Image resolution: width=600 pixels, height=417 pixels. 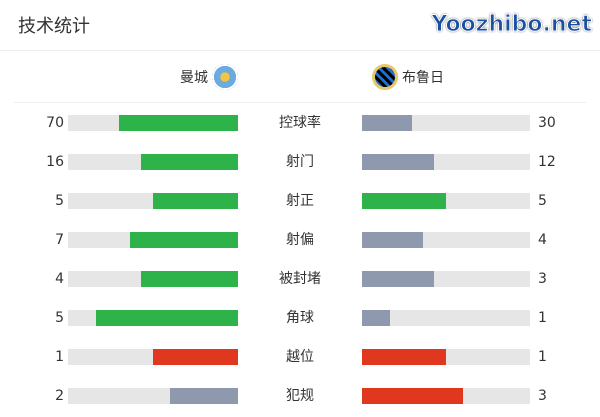 I want to click on stat-label: 射正, so click(x=300, y=201).